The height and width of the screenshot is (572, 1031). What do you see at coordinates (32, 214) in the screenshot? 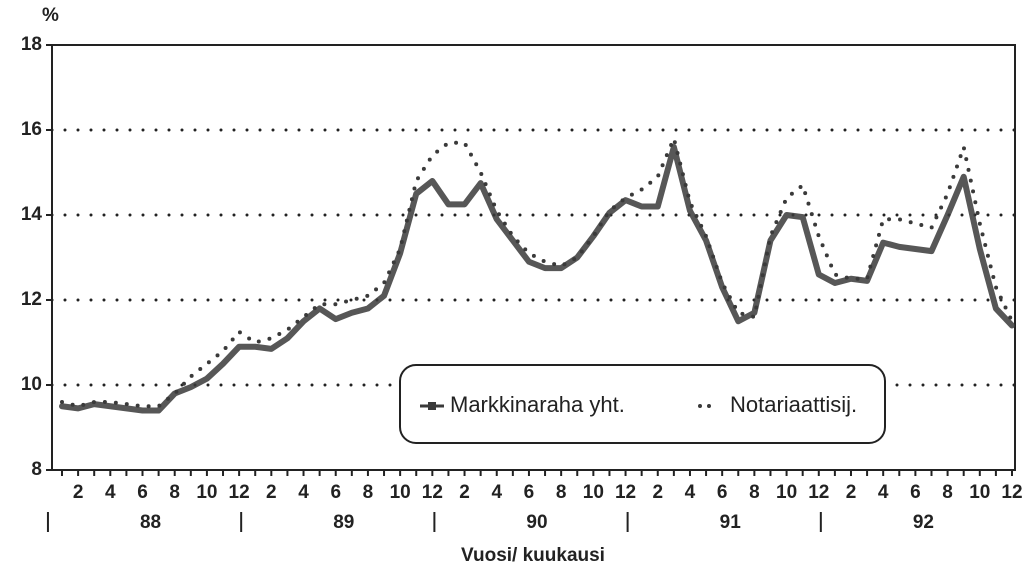
I see `y-tick-label: 14` at bounding box center [32, 214].